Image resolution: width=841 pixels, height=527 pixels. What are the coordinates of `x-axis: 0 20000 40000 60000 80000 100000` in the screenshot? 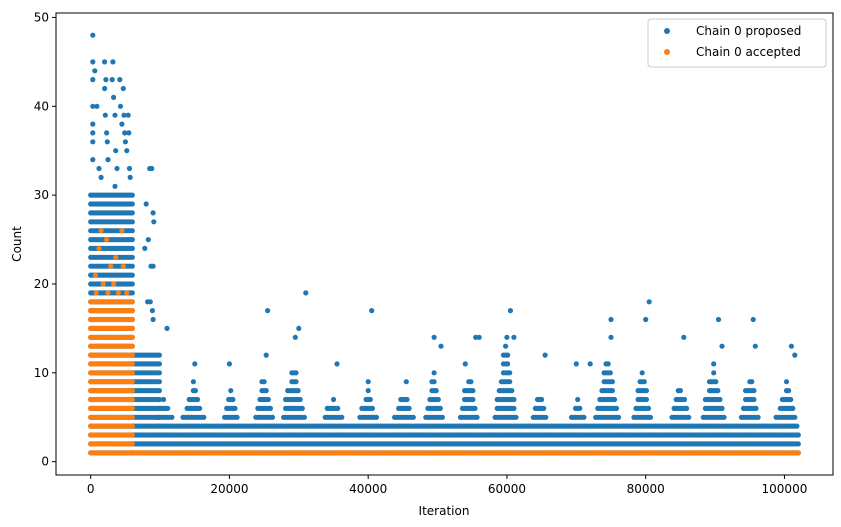 It's located at (447, 485).